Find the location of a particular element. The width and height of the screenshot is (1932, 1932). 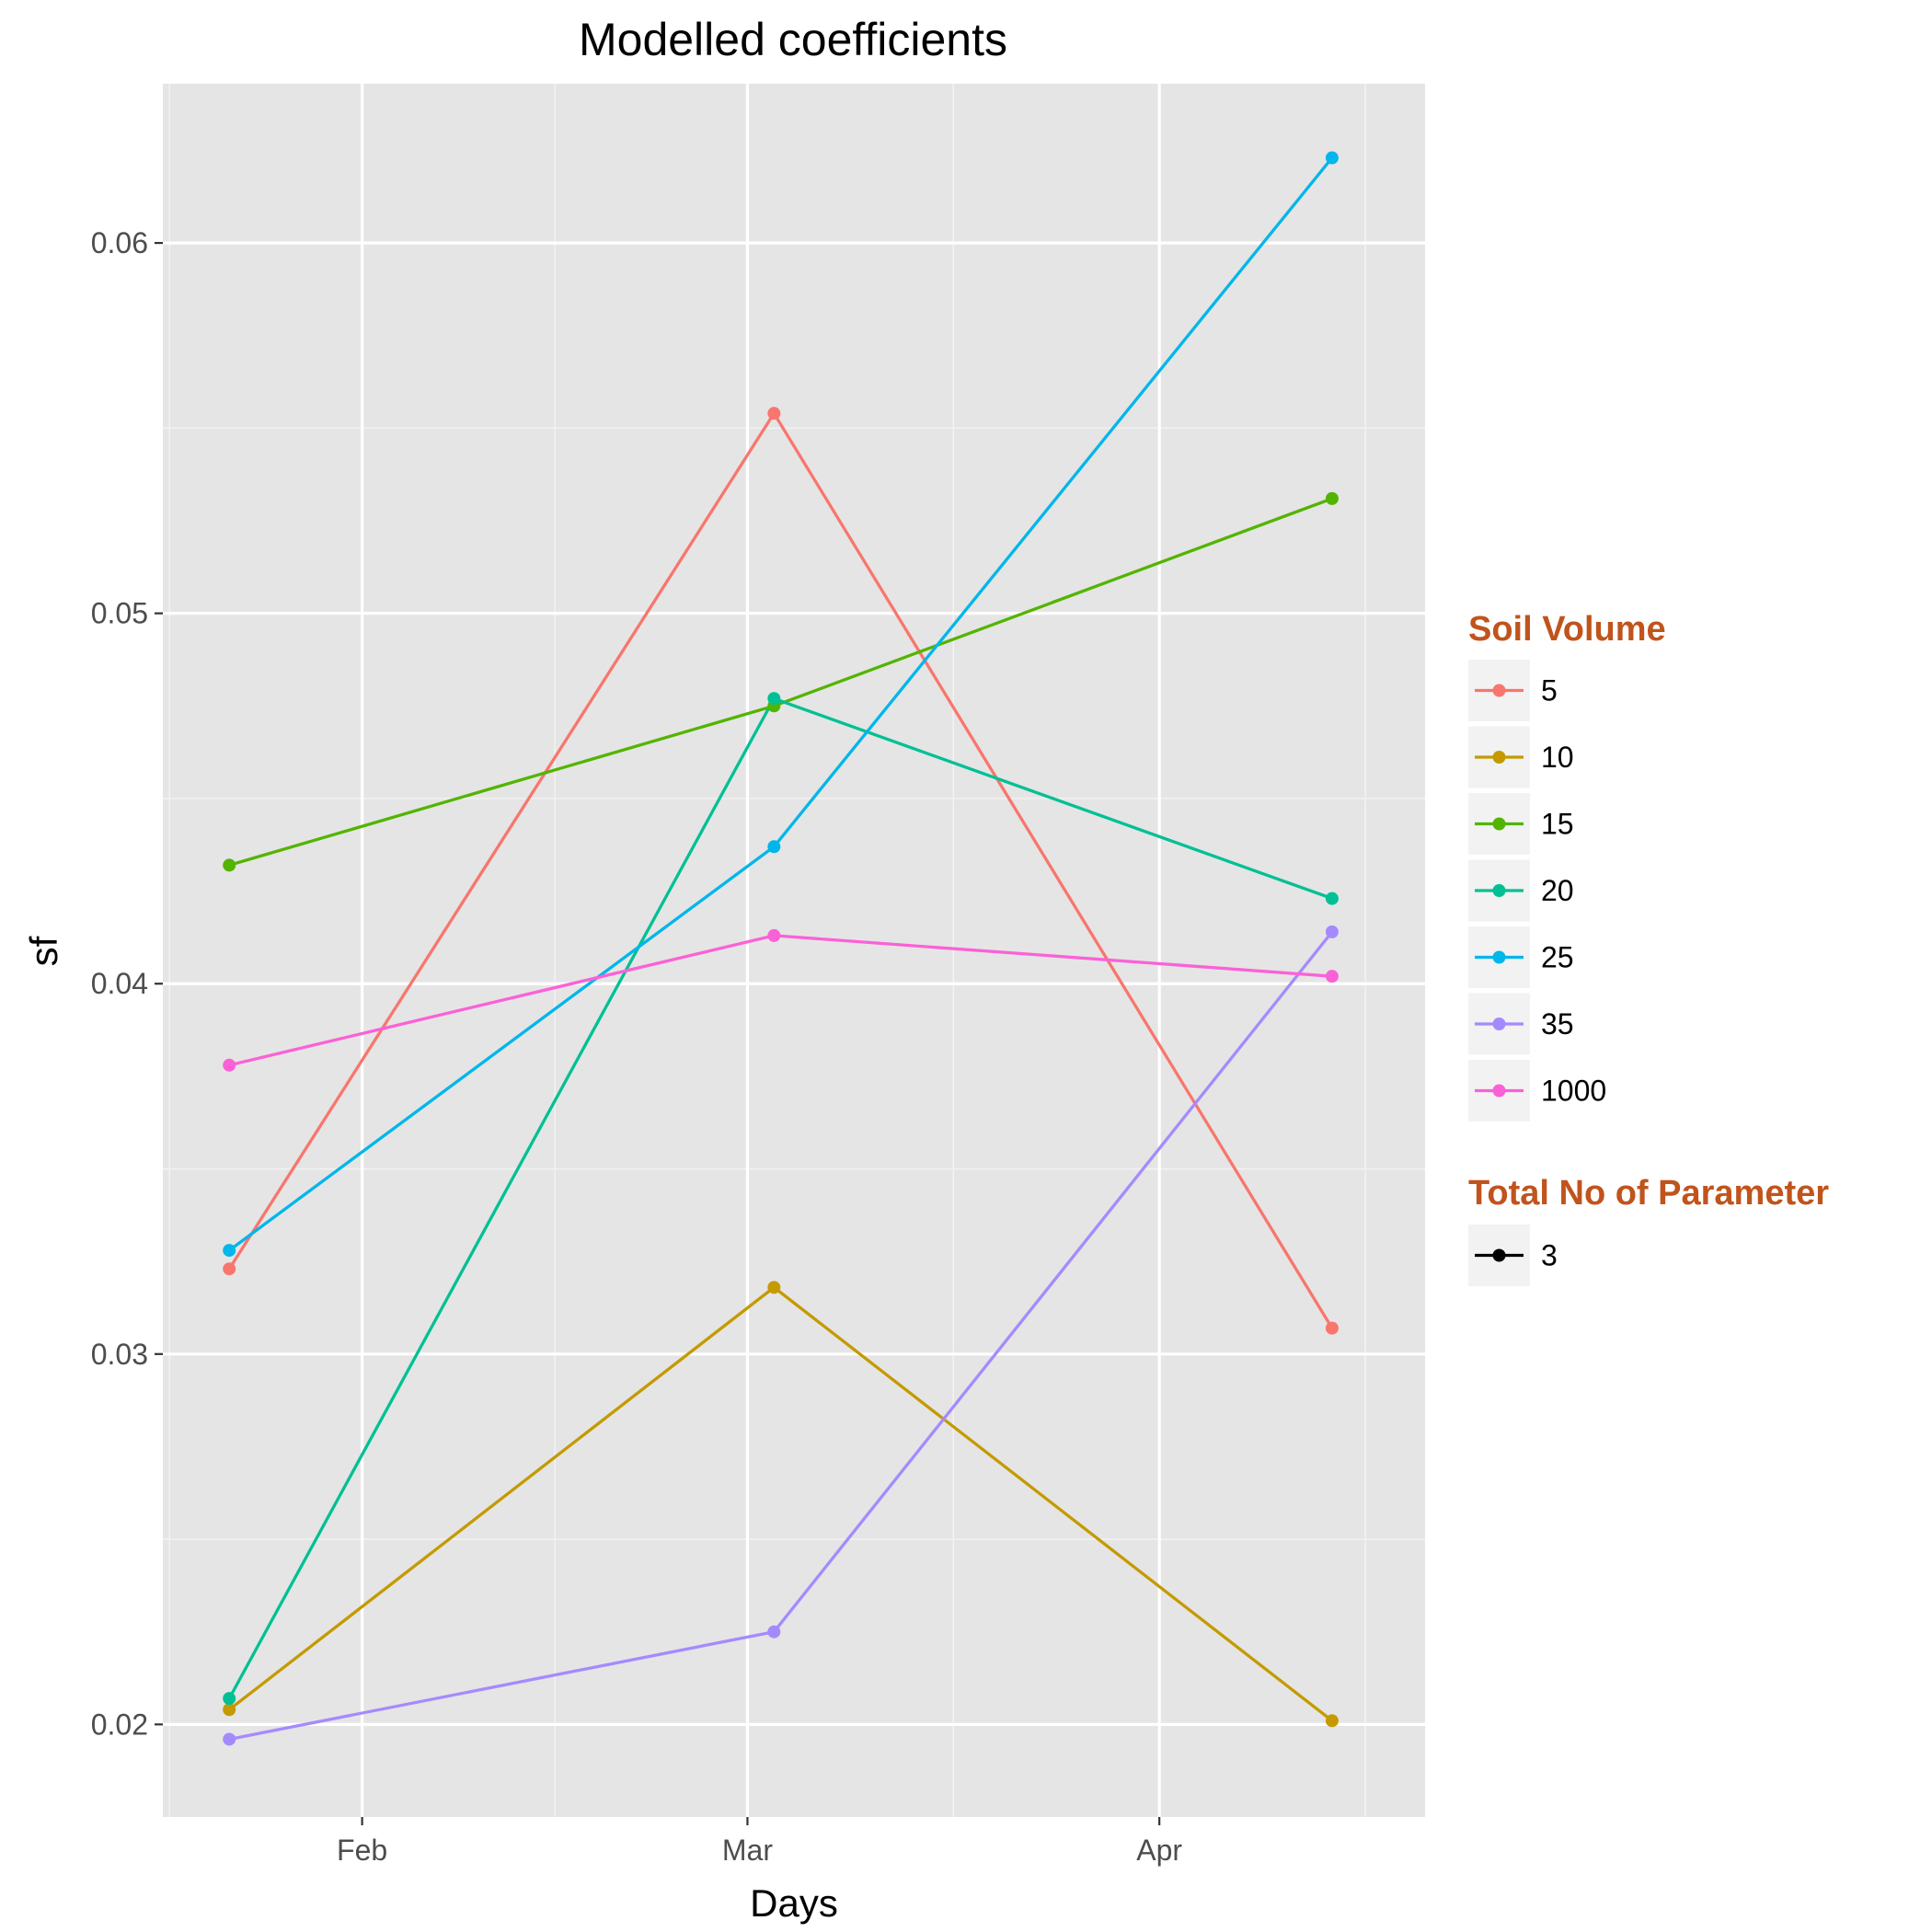

y-tick-label: 0.06 is located at coordinates (120, 242).